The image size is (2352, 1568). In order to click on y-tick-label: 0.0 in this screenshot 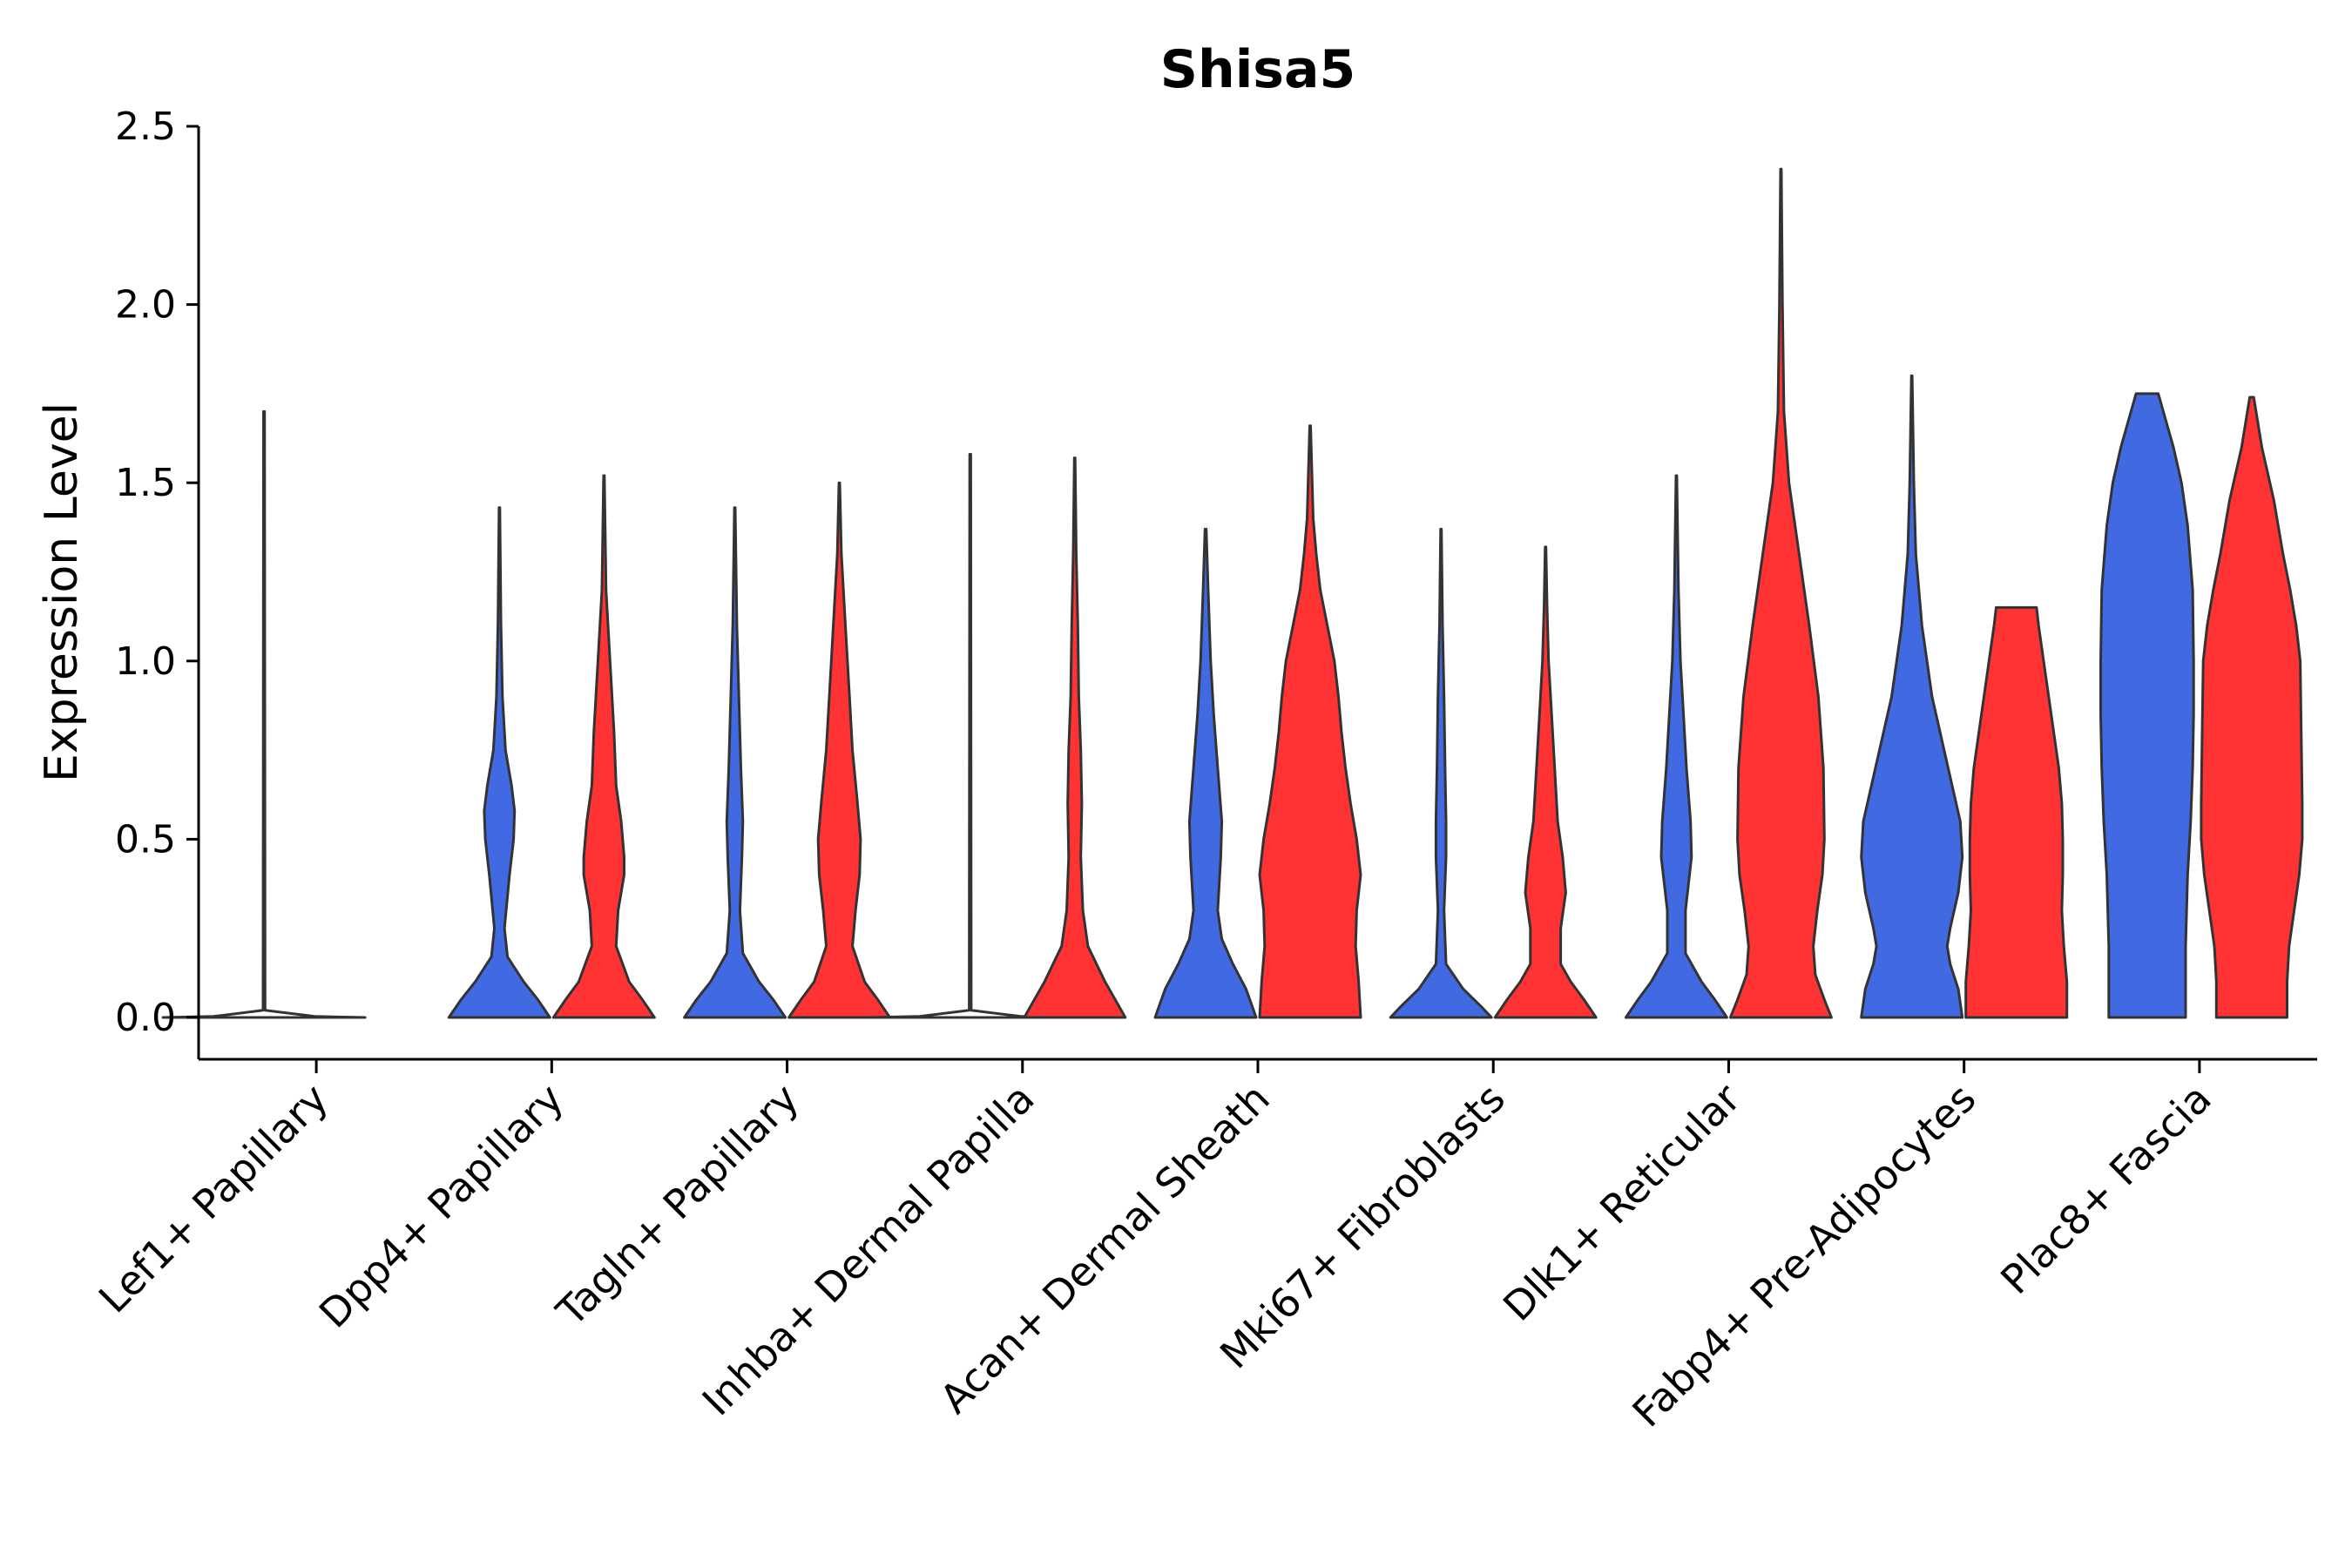, I will do `click(145, 1018)`.